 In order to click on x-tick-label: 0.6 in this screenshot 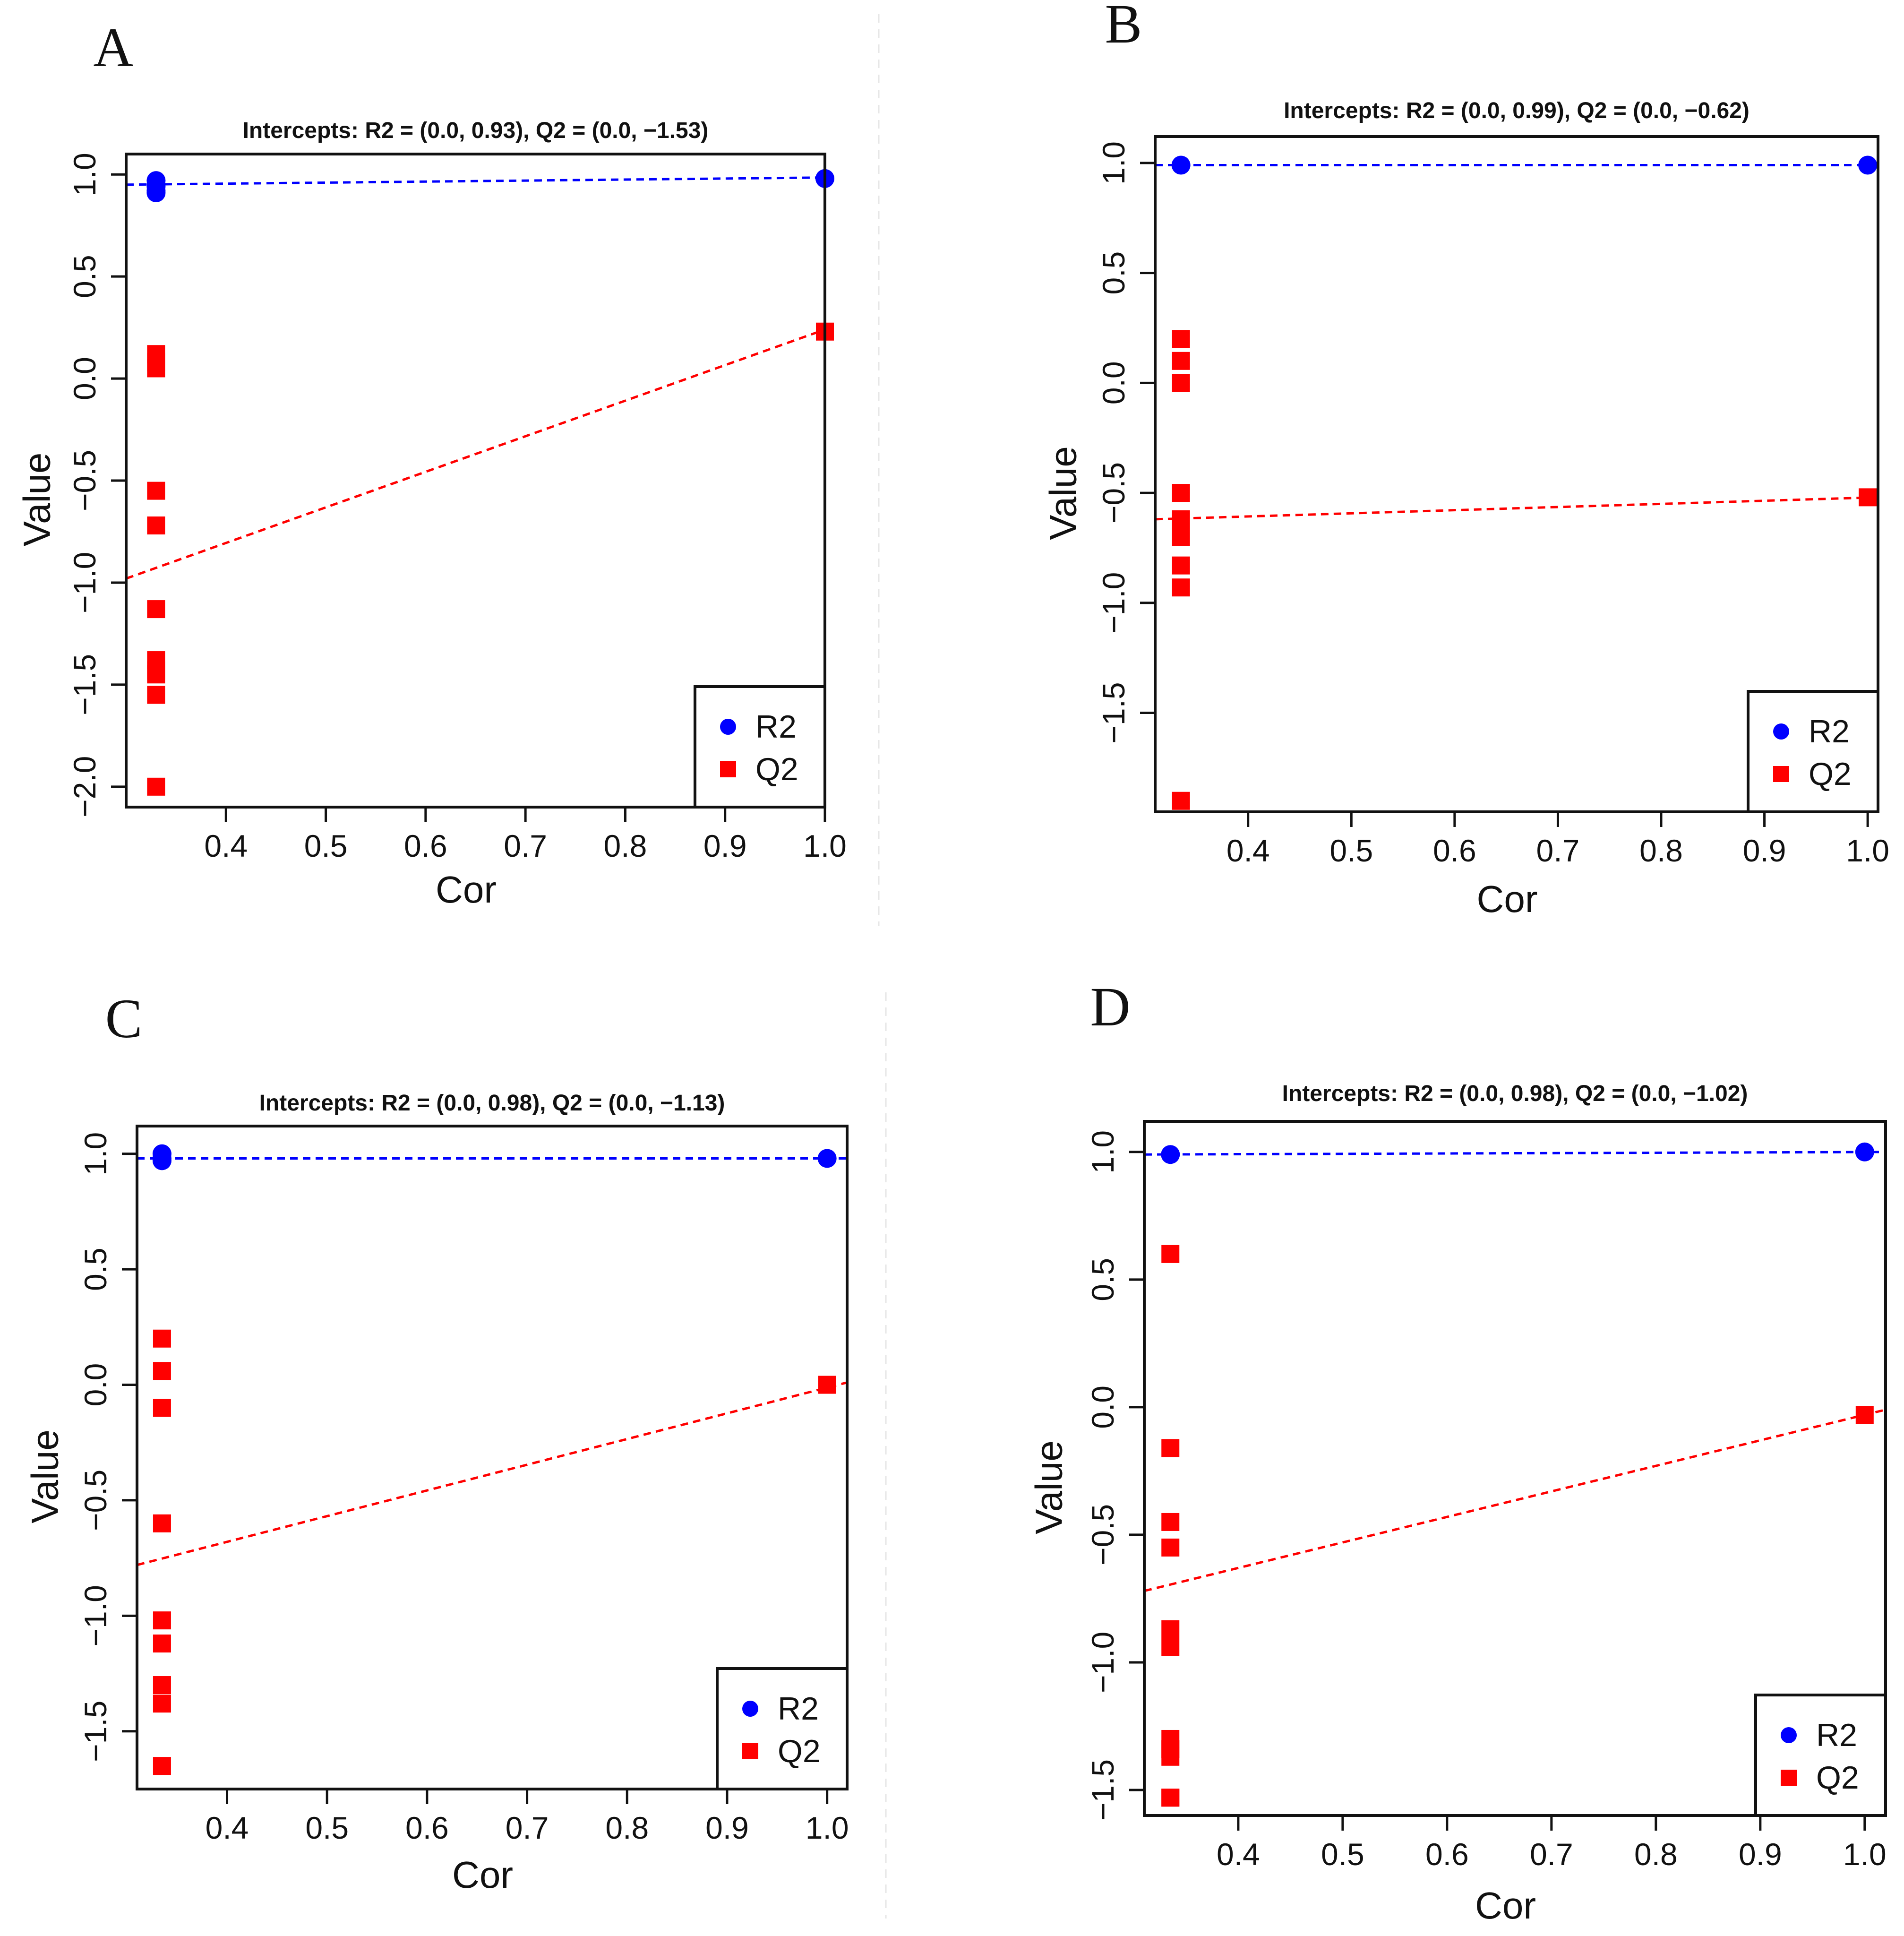, I will do `click(425, 845)`.